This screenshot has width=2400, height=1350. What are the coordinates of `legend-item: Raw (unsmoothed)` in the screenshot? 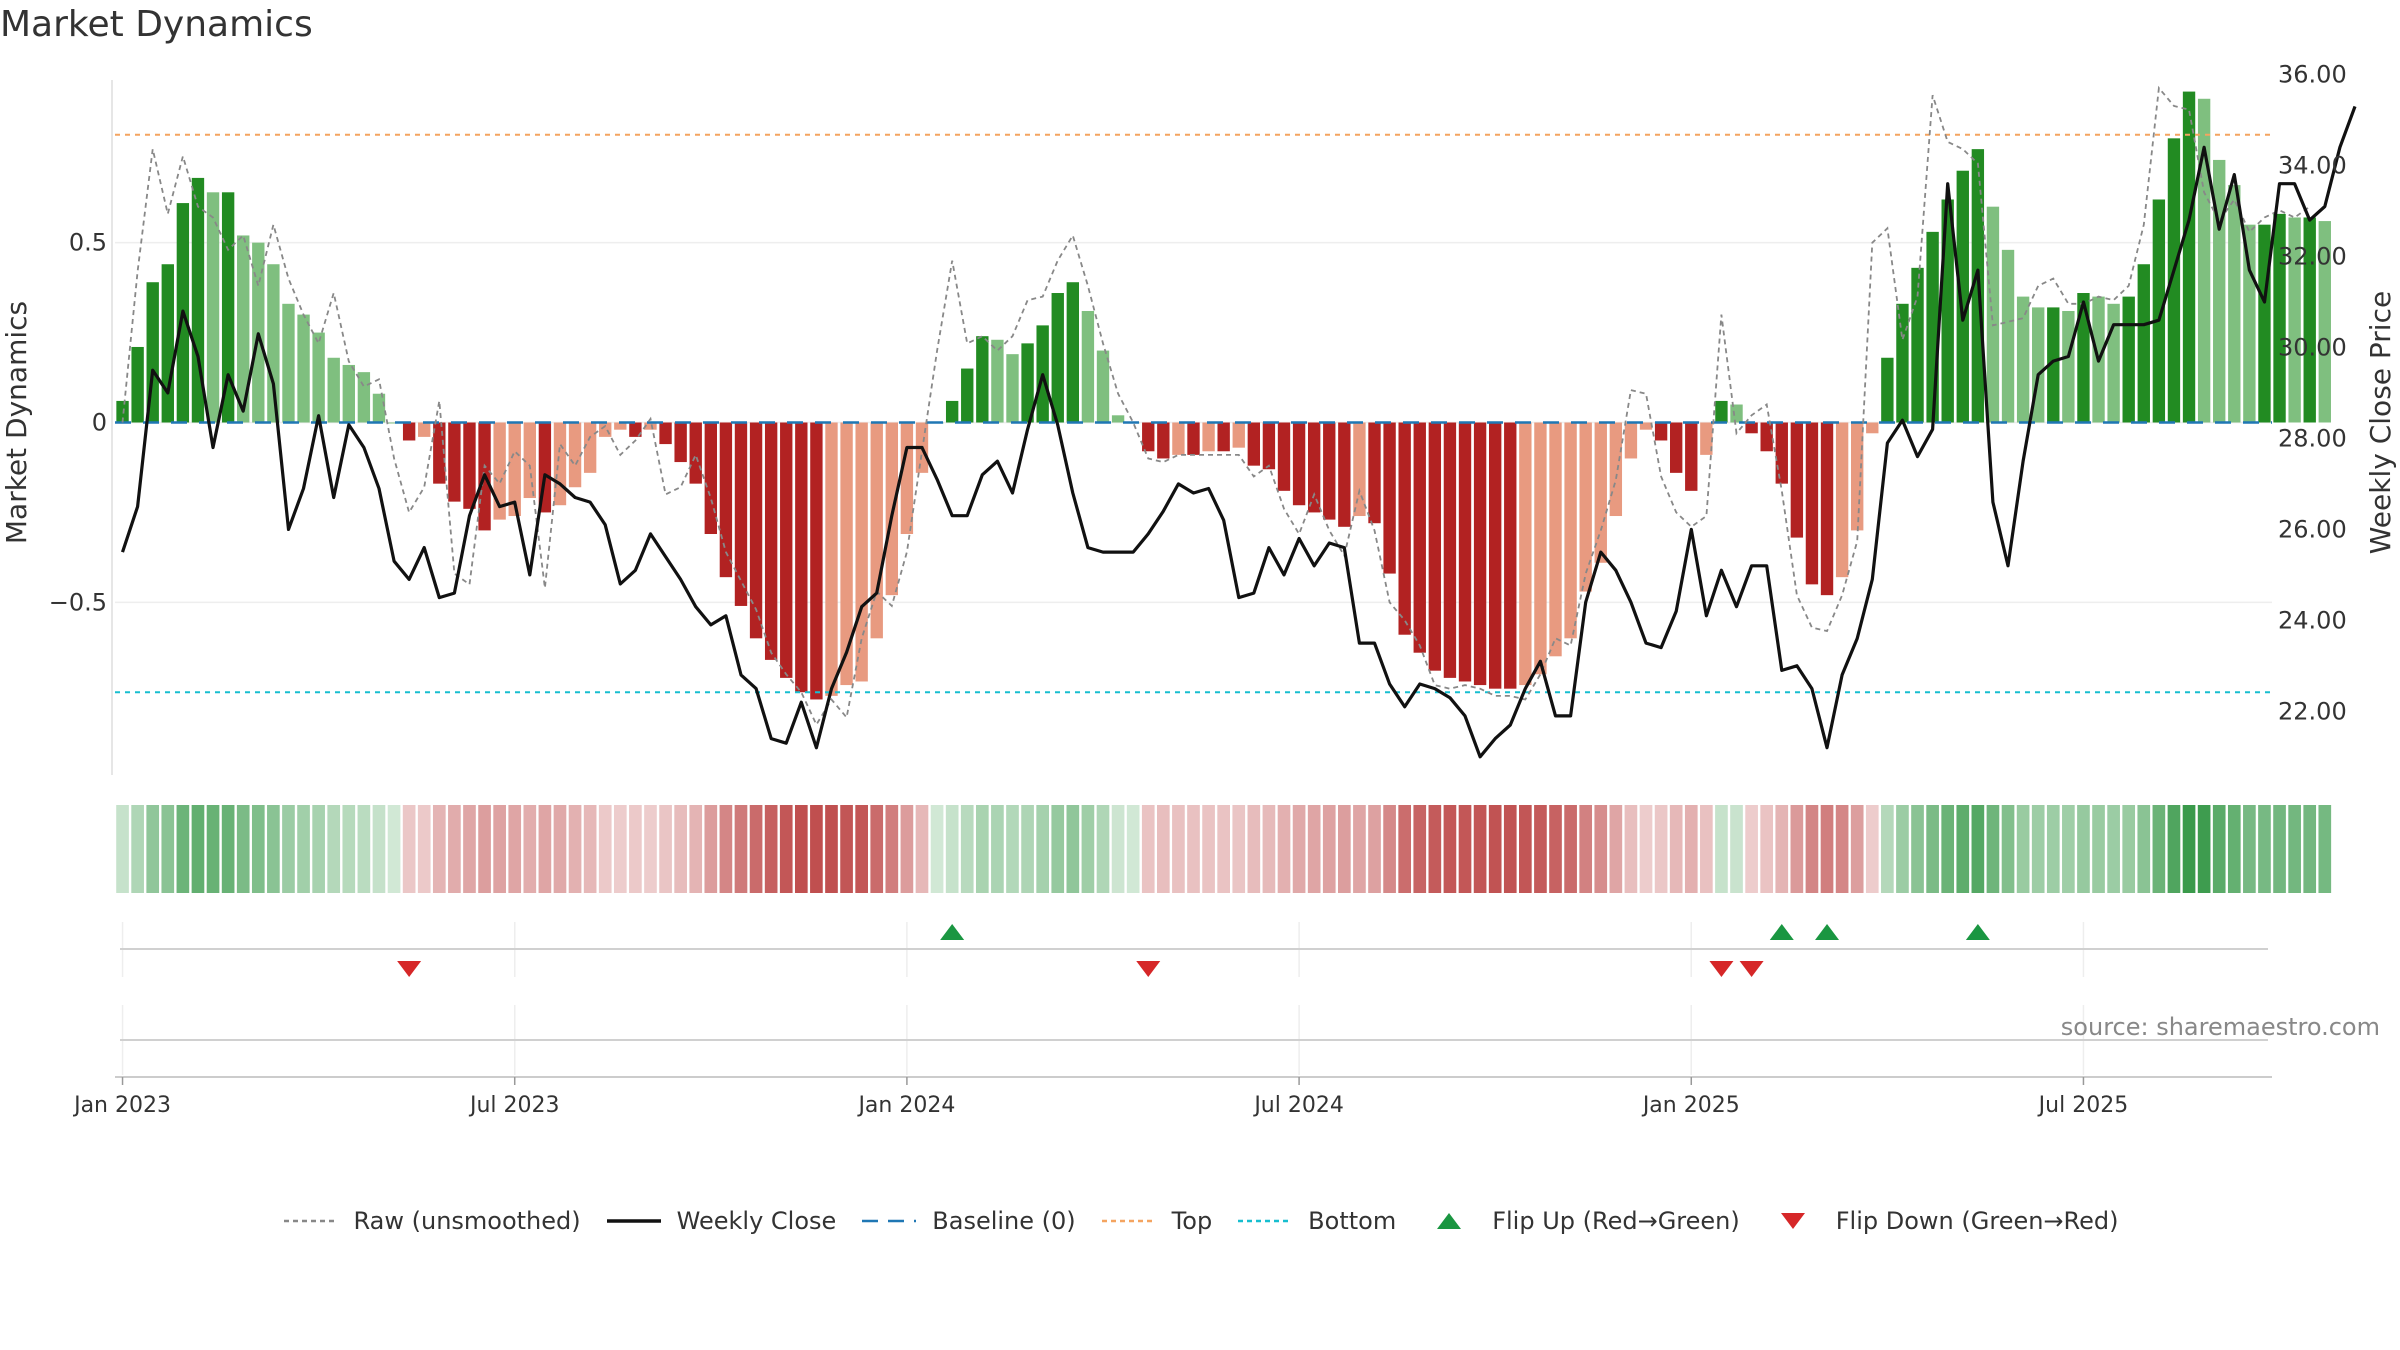 It's located at (431, 1221).